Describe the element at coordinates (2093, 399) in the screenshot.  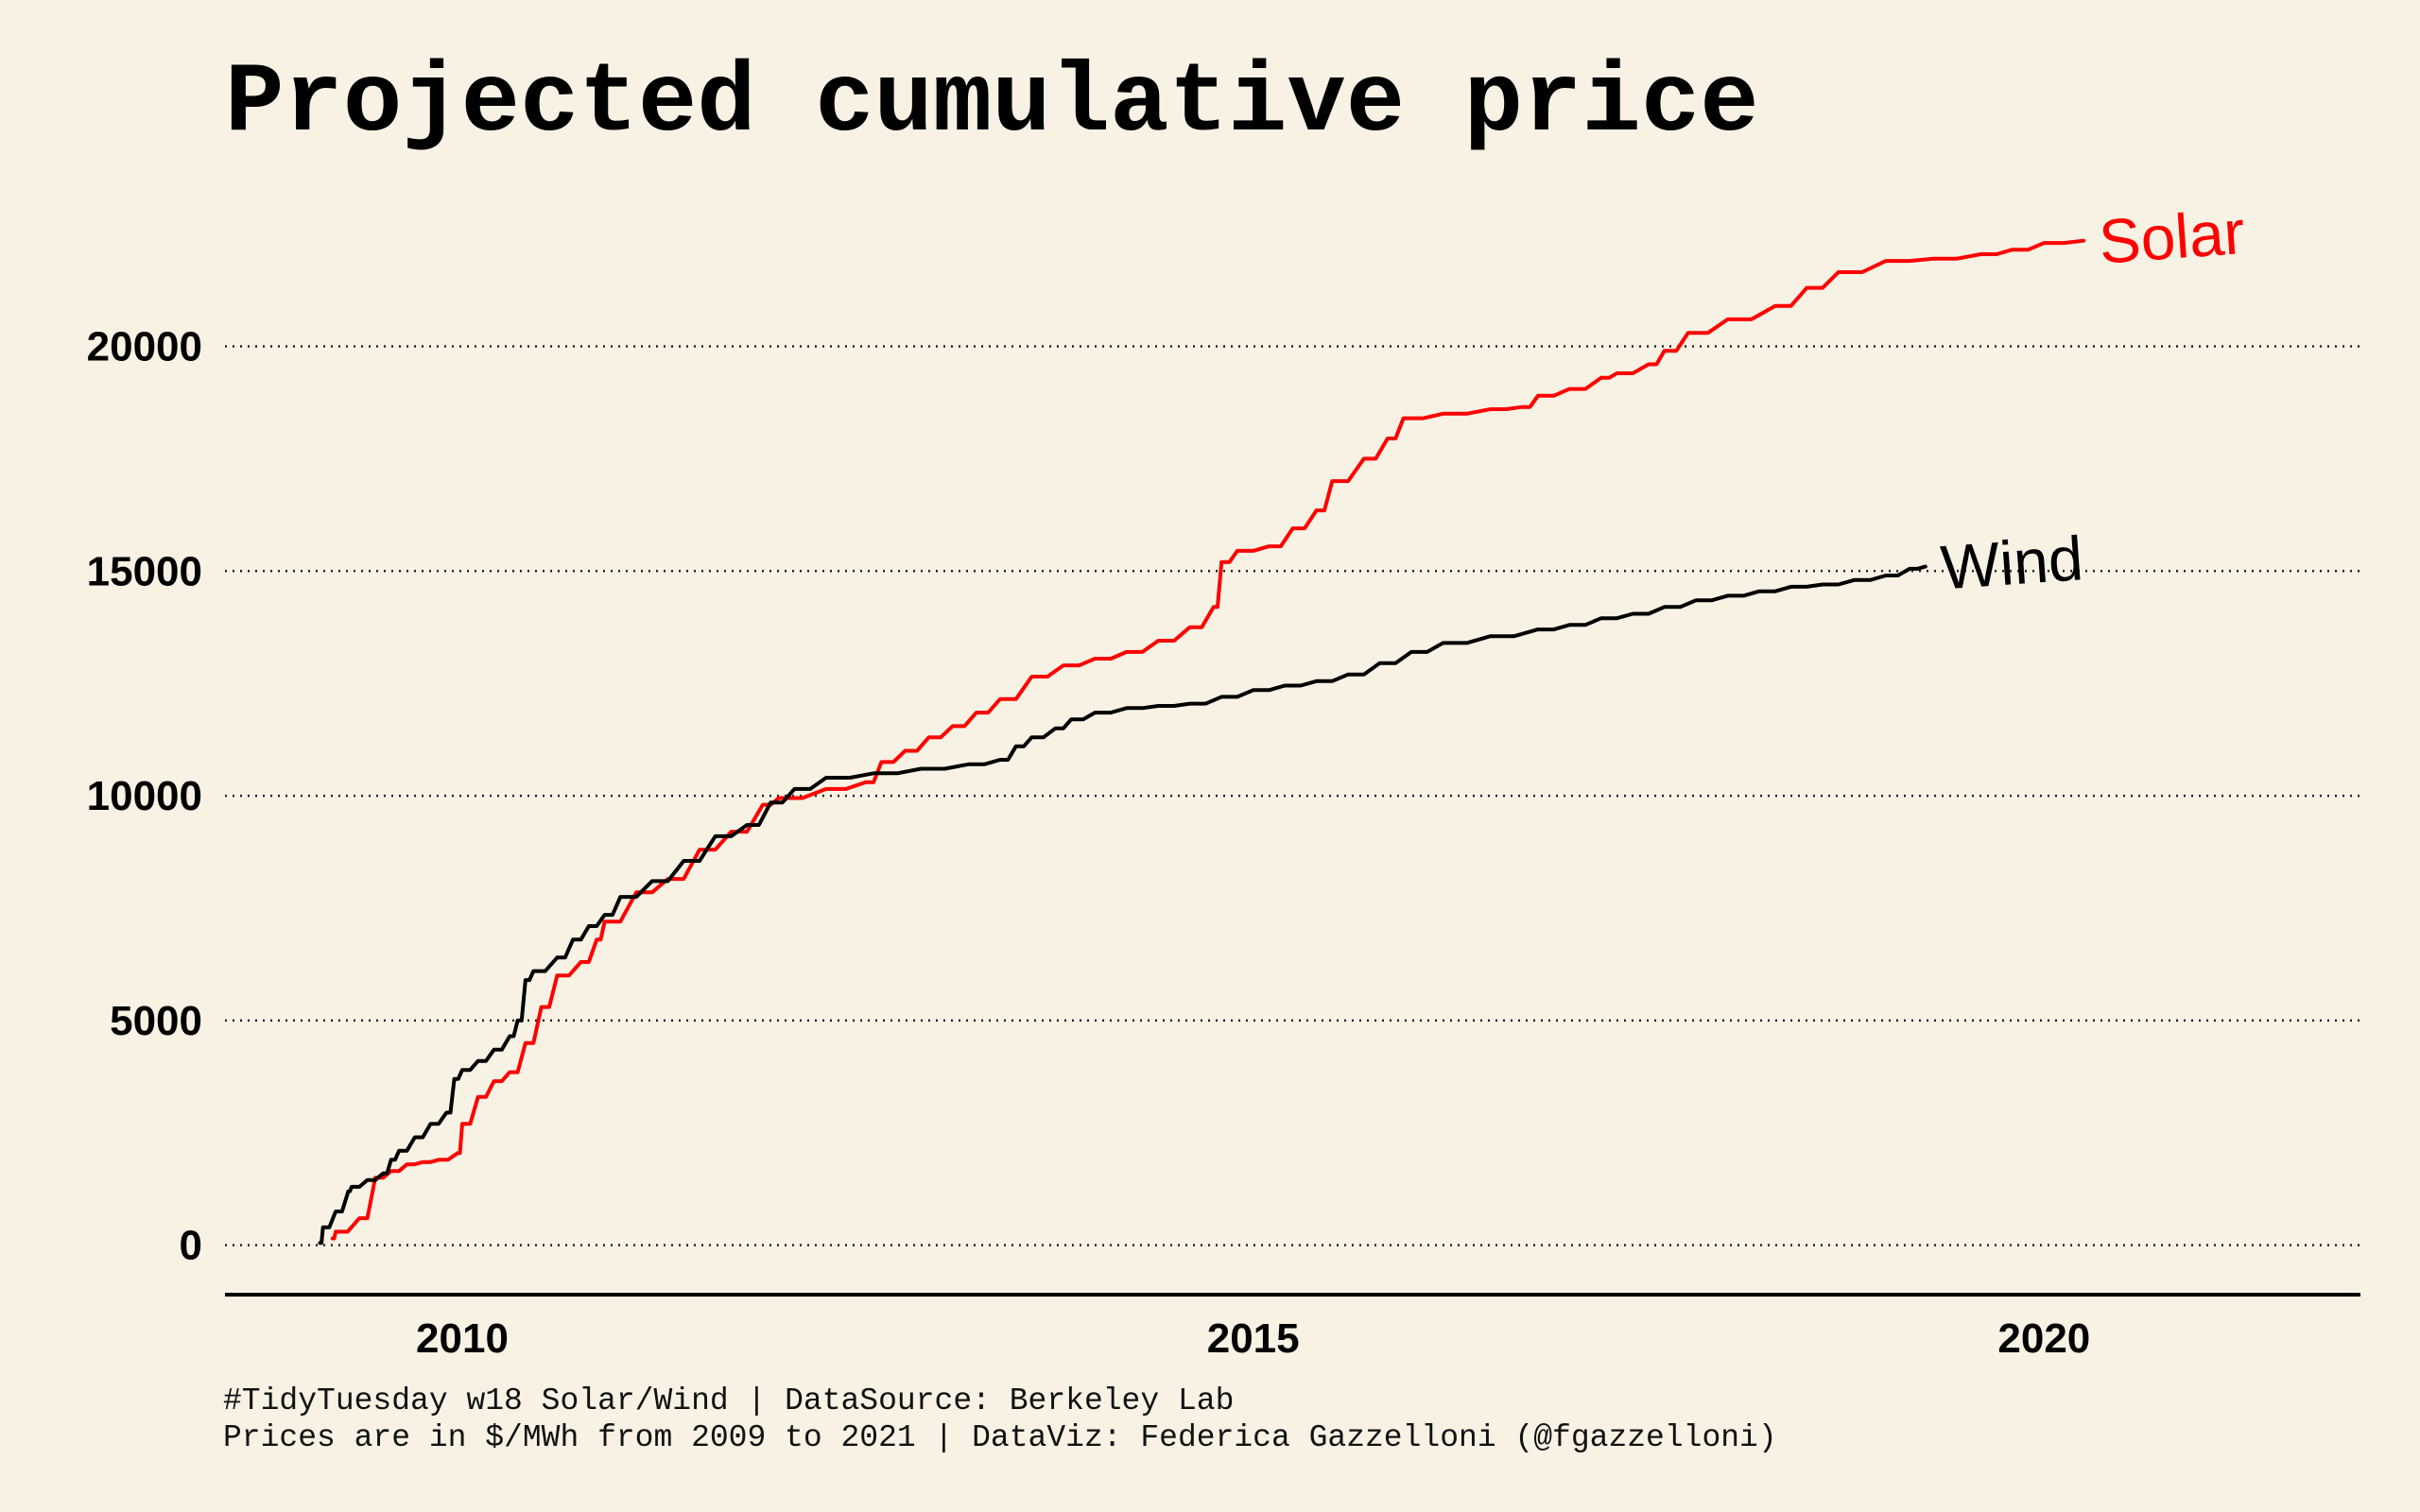
I see `series-labels: Solar Wind` at that location.